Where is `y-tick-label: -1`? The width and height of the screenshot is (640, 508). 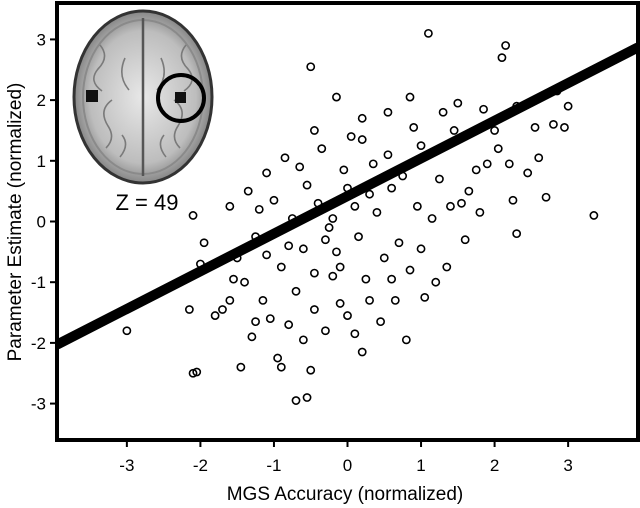 y-tick-label: -1 is located at coordinates (38, 282).